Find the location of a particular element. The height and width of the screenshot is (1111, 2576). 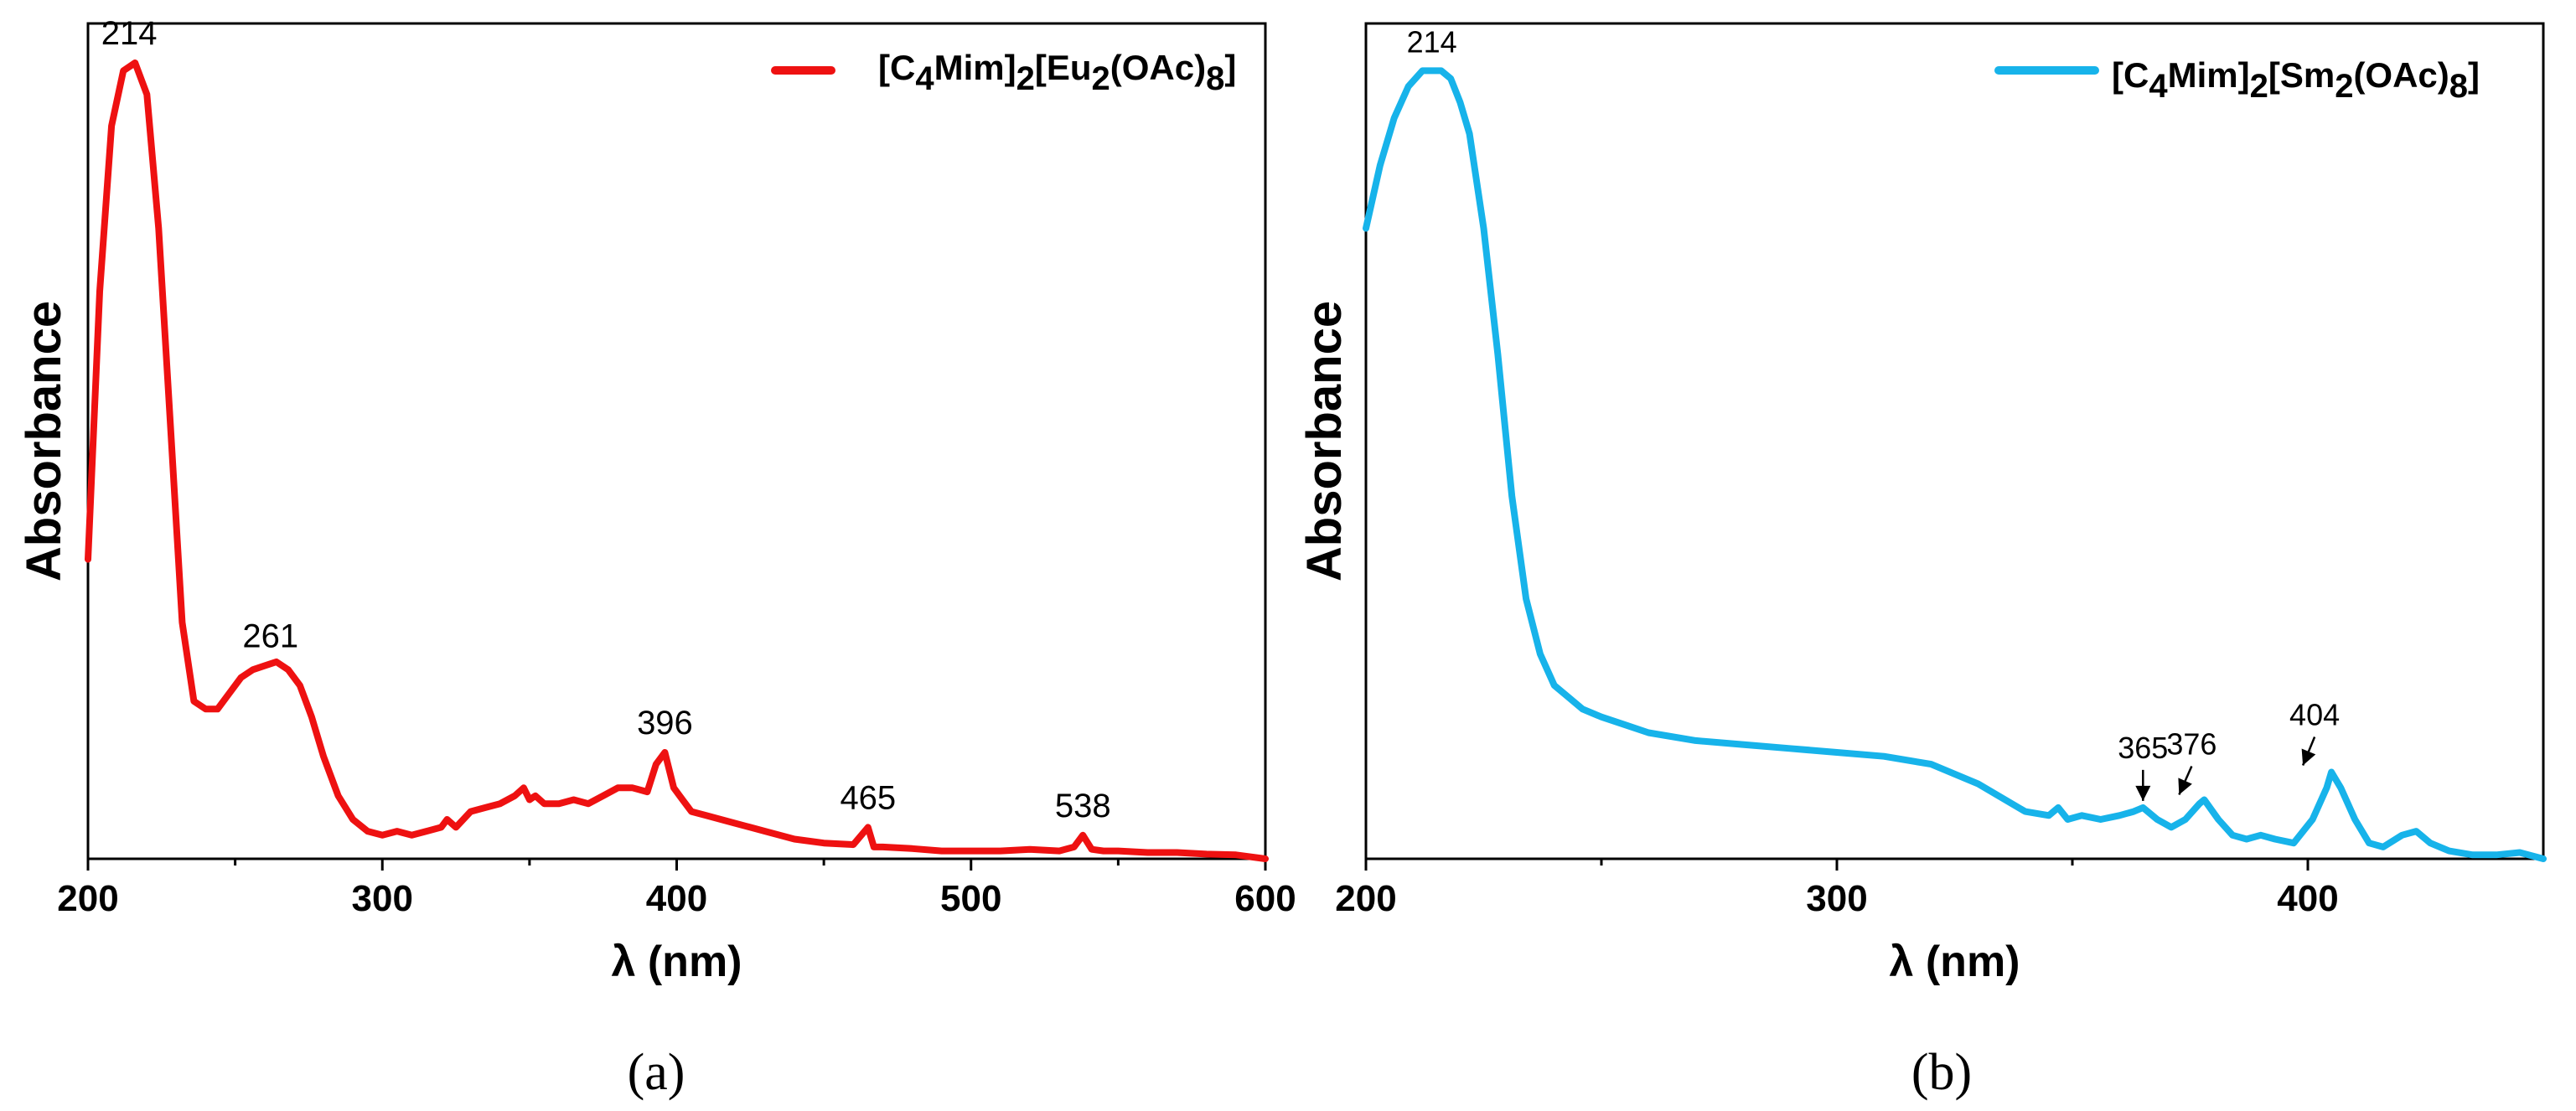

peak-label-a: 538 is located at coordinates (1083, 806).